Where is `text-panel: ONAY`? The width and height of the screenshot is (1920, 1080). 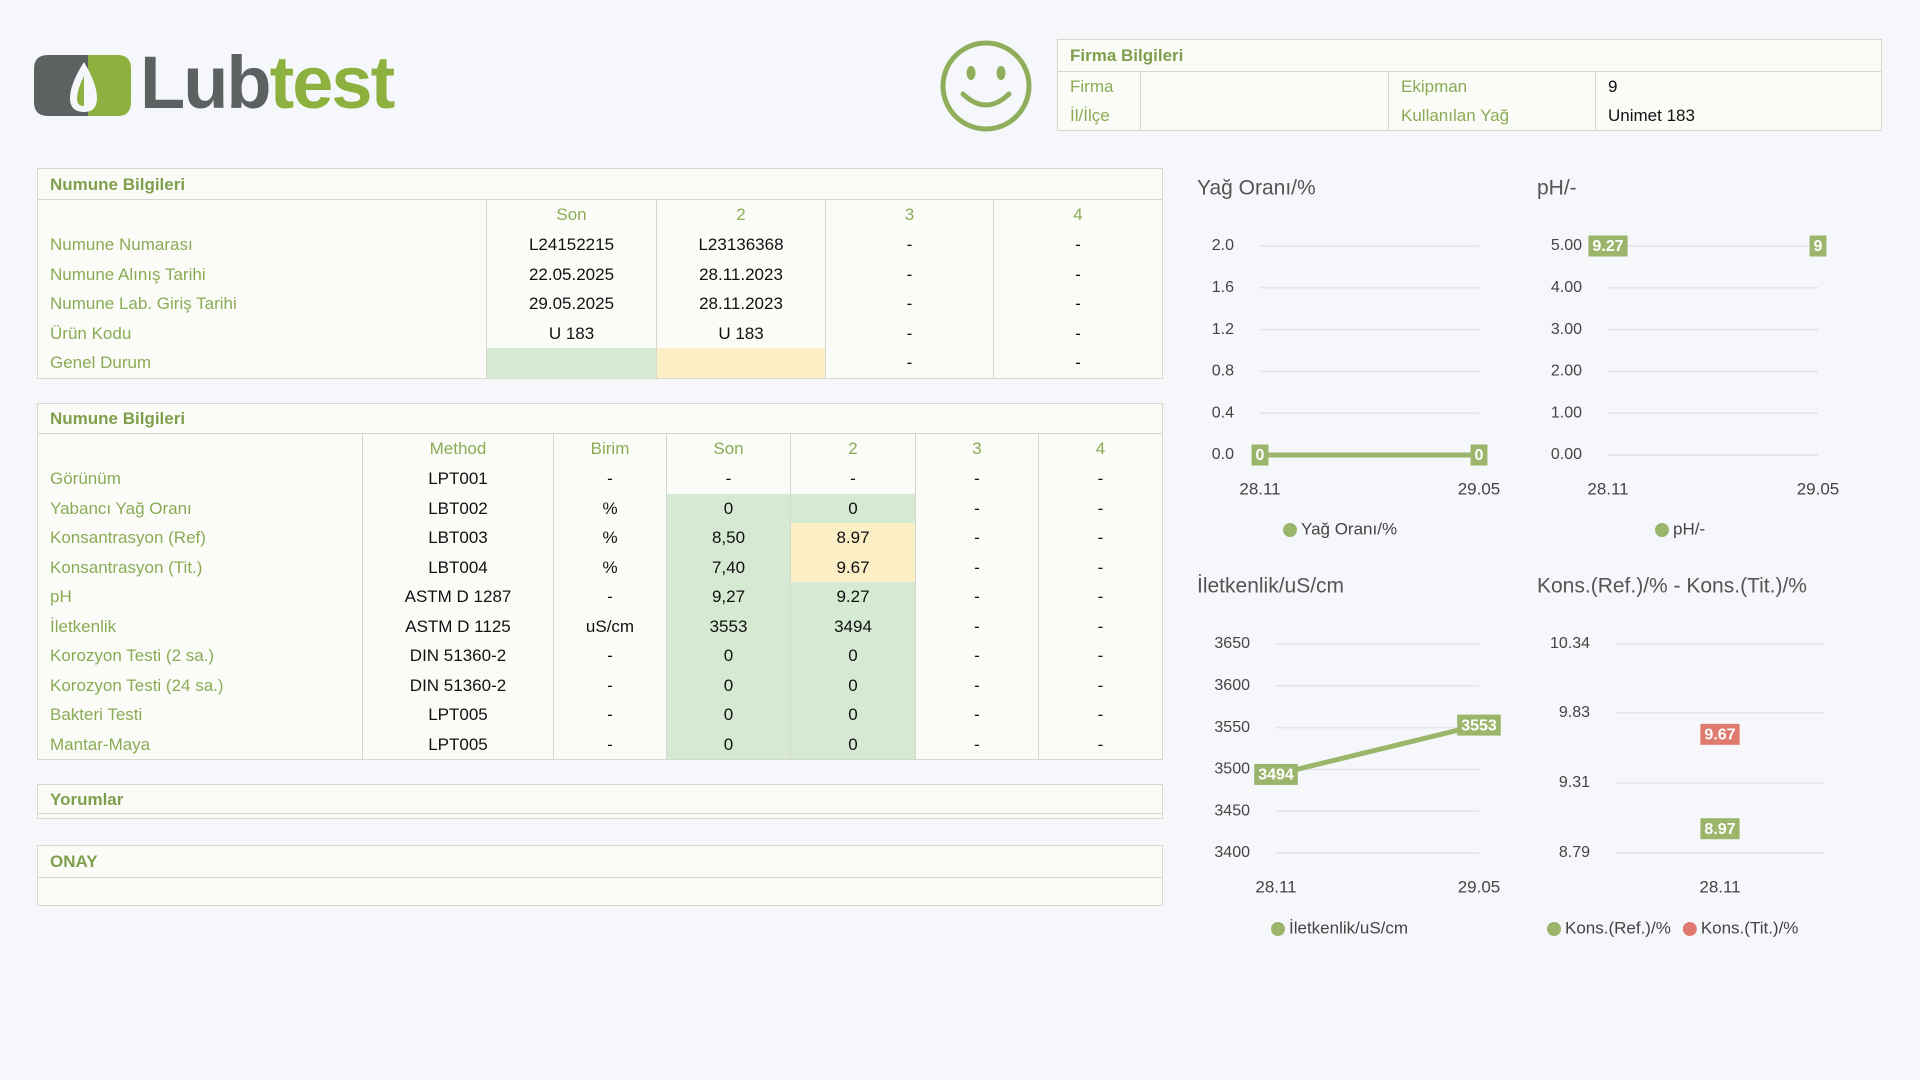
text-panel: ONAY is located at coordinates (600, 875).